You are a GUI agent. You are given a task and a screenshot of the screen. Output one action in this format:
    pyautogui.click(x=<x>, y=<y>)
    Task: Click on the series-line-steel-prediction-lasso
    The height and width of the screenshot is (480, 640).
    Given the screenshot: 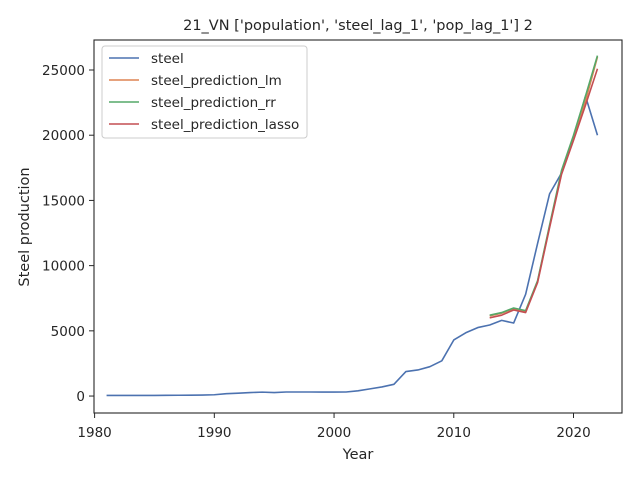 What is the action you would take?
    pyautogui.click(x=544, y=193)
    